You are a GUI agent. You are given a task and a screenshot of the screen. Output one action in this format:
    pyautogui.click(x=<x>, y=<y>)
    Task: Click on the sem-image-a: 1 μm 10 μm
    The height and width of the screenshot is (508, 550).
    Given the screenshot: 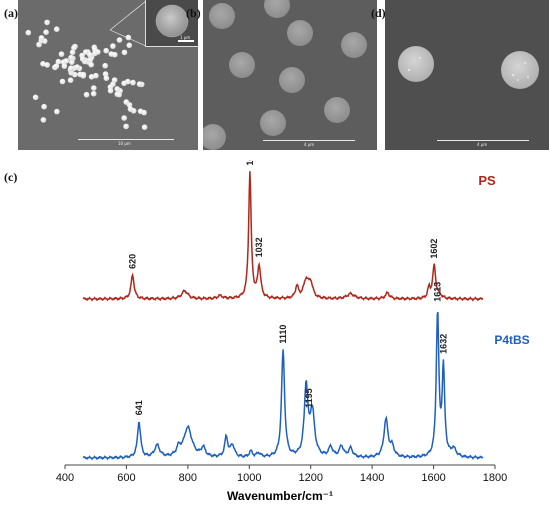 What is the action you would take?
    pyautogui.click(x=108, y=75)
    